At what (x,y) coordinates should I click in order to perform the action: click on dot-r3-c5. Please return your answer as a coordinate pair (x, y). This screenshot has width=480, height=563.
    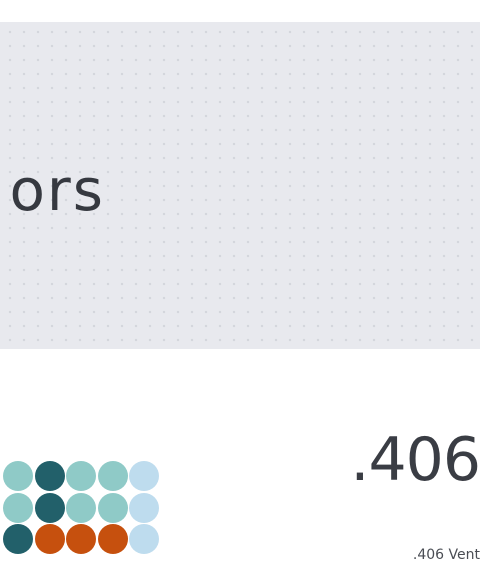
    Looking at the image, I should click on (144, 539).